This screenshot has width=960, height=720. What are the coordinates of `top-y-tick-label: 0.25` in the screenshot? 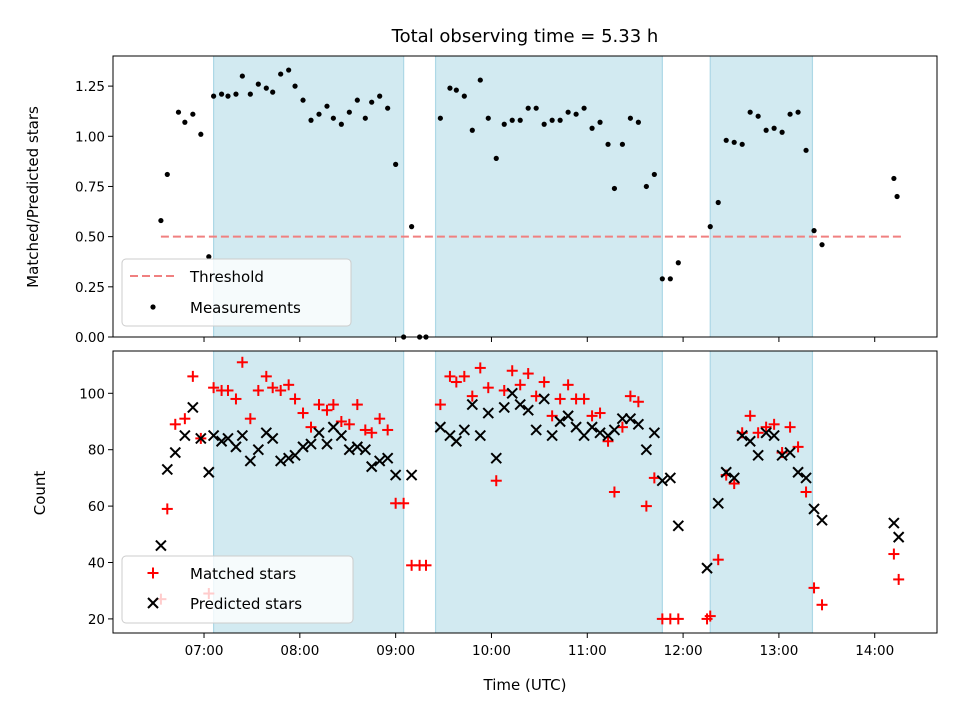 It's located at (90, 288).